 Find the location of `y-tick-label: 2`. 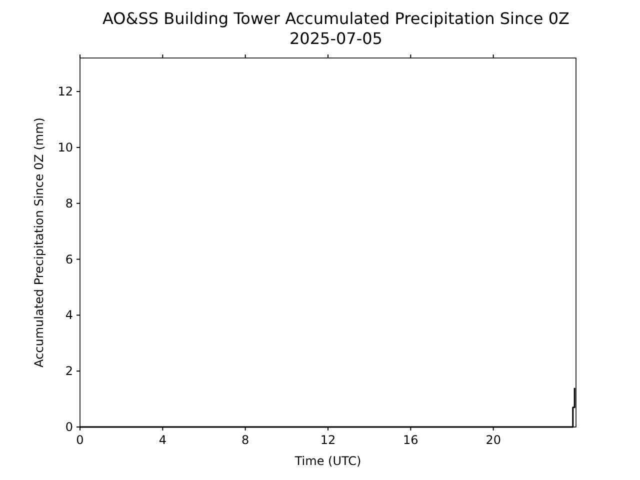

y-tick-label: 2 is located at coordinates (69, 371).